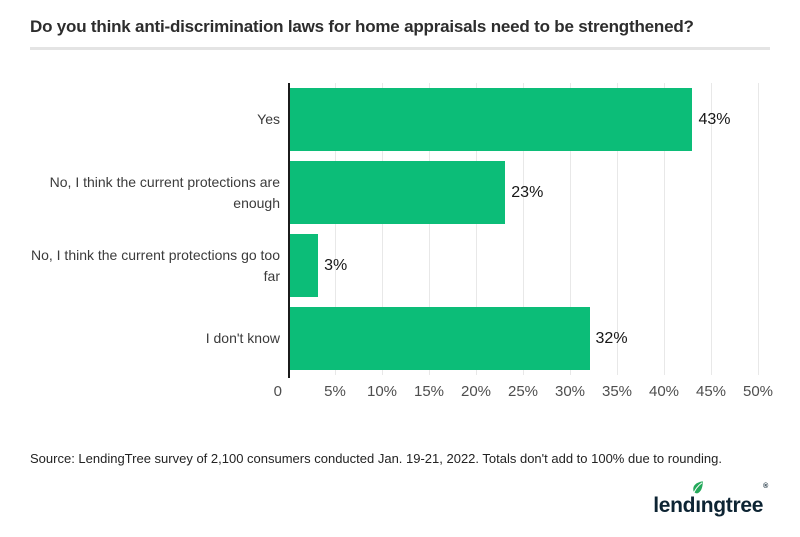  Describe the element at coordinates (382, 391) in the screenshot. I see `x-tick-label: 10%` at that location.